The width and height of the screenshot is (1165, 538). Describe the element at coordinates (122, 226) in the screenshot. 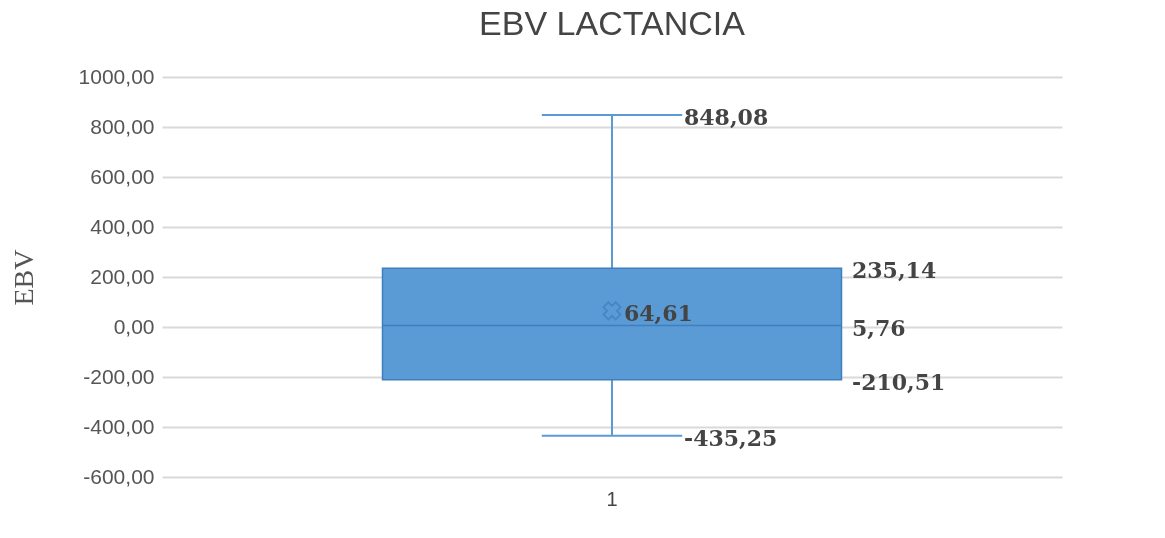

I see `y-tick-label: 400,00` at that location.